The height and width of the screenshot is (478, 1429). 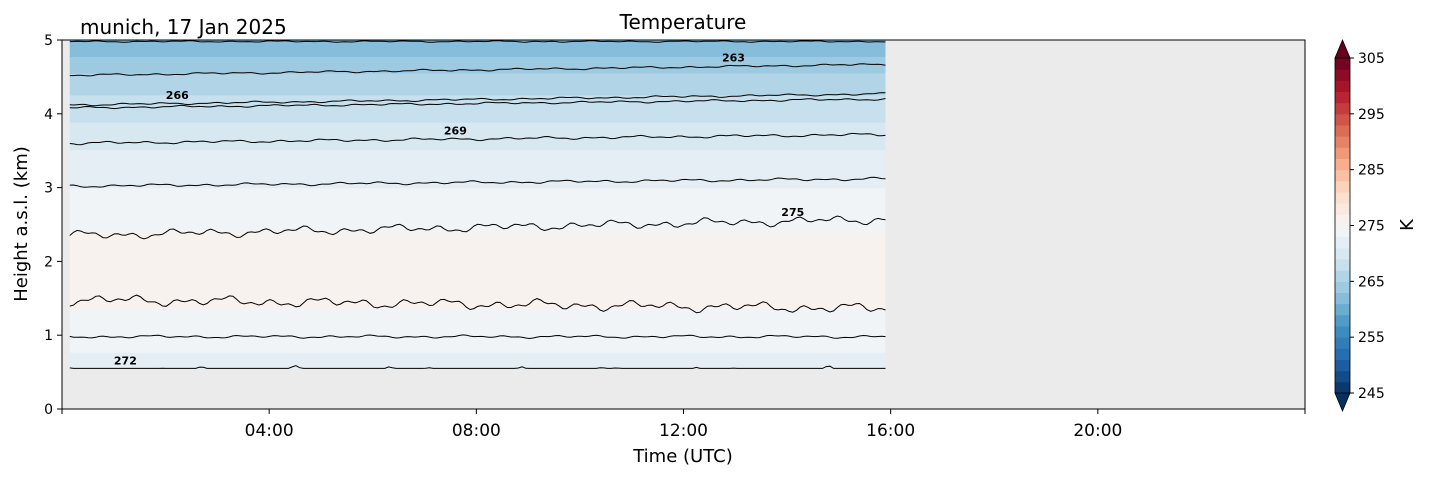 What do you see at coordinates (183, 27) in the screenshot?
I see `chart-subtitle: munich, 17 Jan 2025` at bounding box center [183, 27].